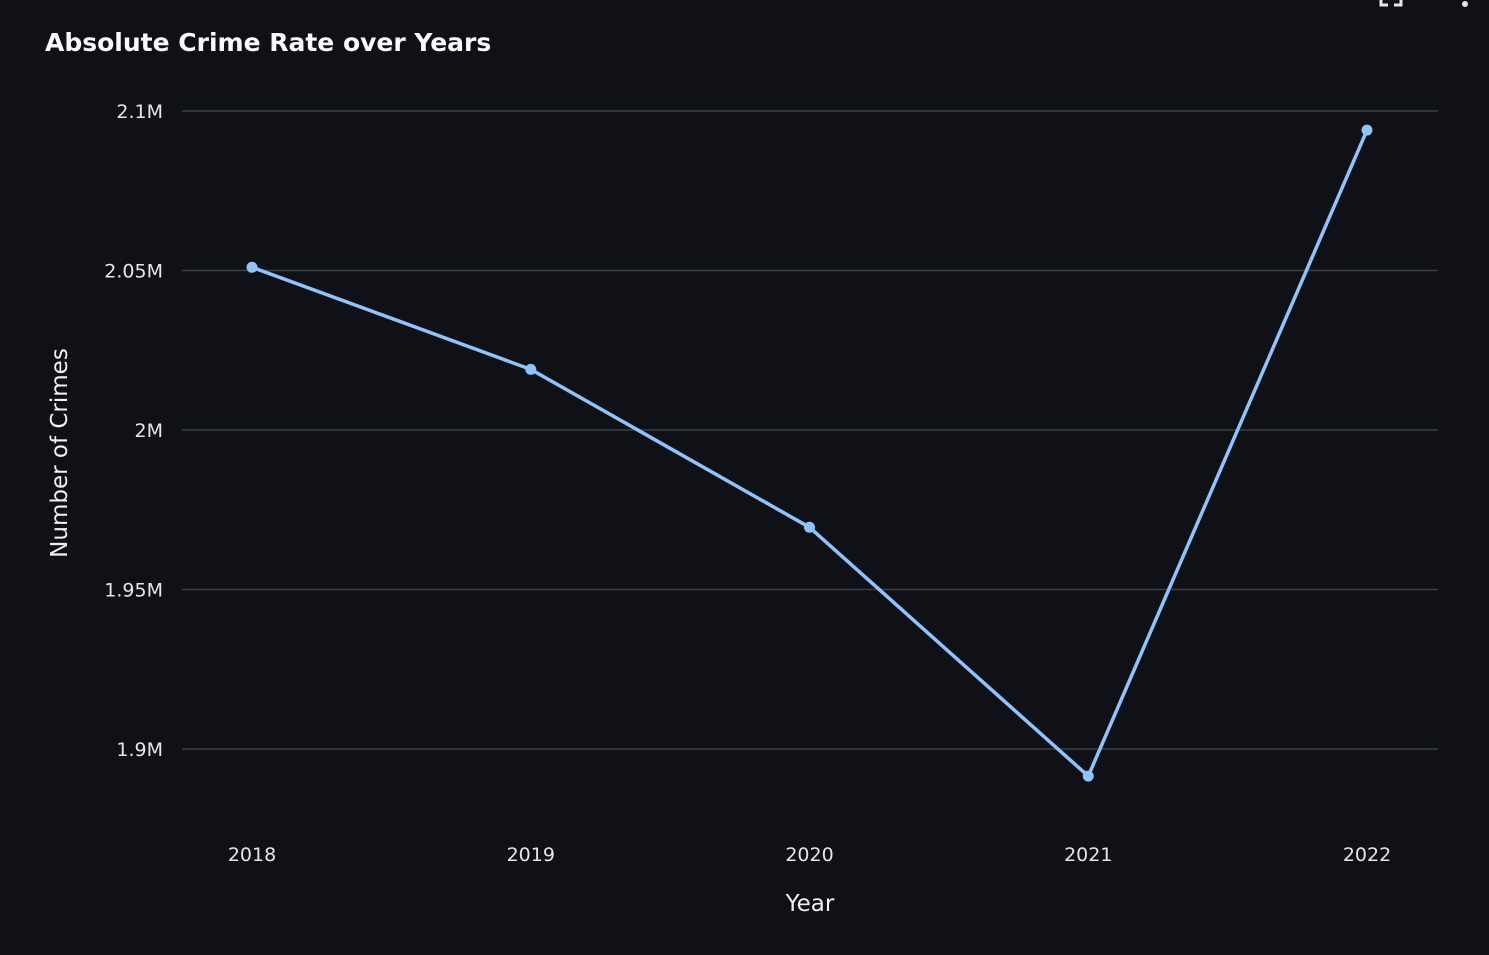 The image size is (1489, 955). I want to click on more-options-icon, so click(1465, 5).